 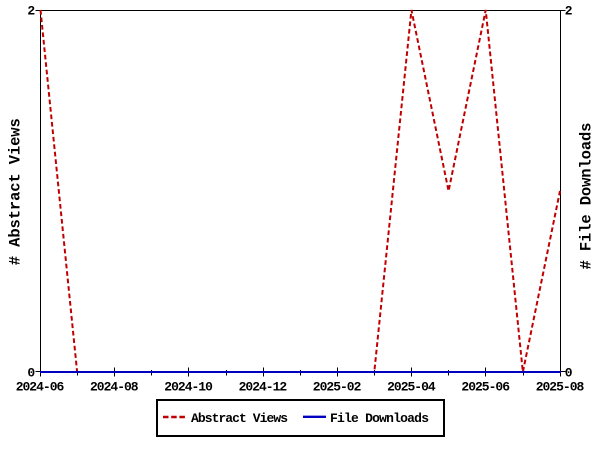 What do you see at coordinates (239, 418) in the screenshot?
I see `svg-text: Abstract Views` at bounding box center [239, 418].